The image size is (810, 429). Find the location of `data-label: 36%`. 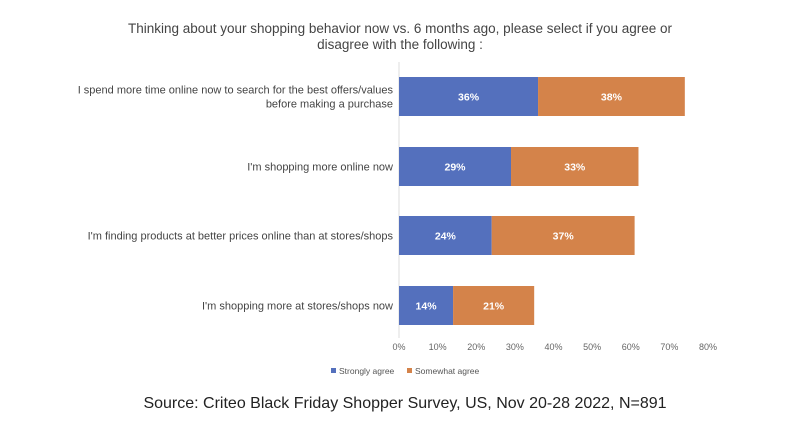

data-label: 36% is located at coordinates (469, 98).